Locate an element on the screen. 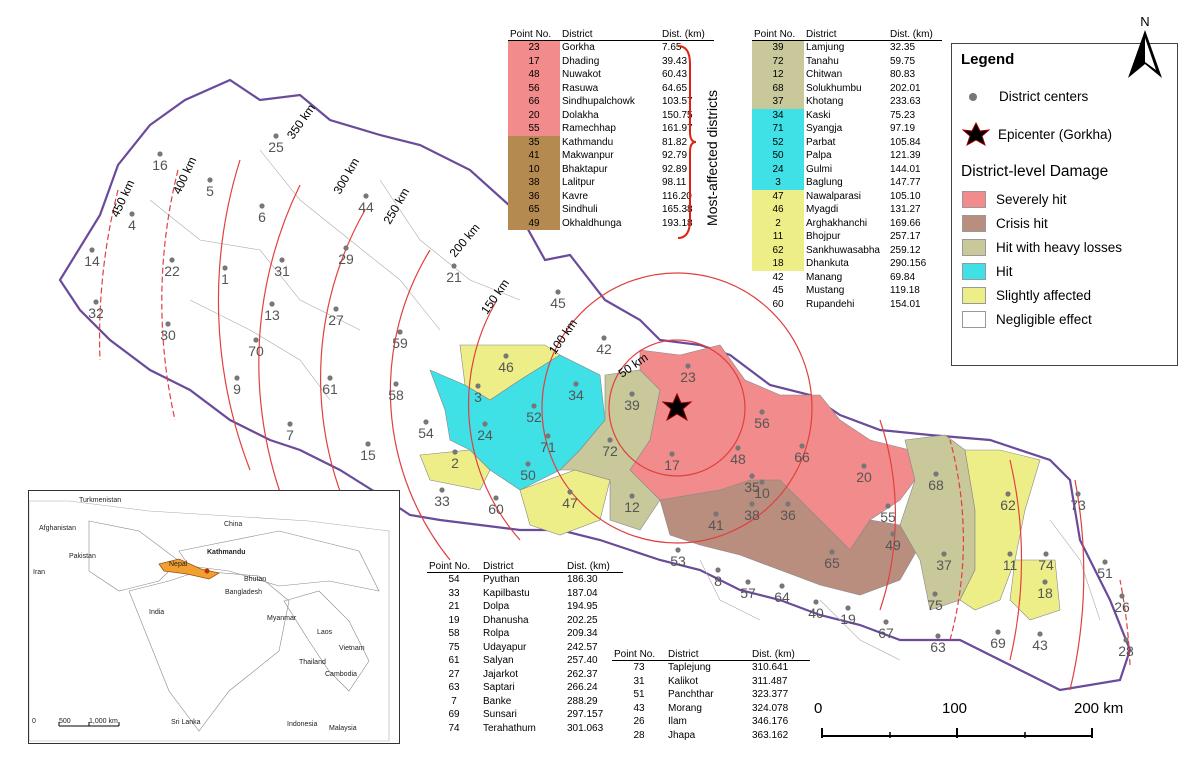  epicenter-star-icon is located at coordinates (677, 407).